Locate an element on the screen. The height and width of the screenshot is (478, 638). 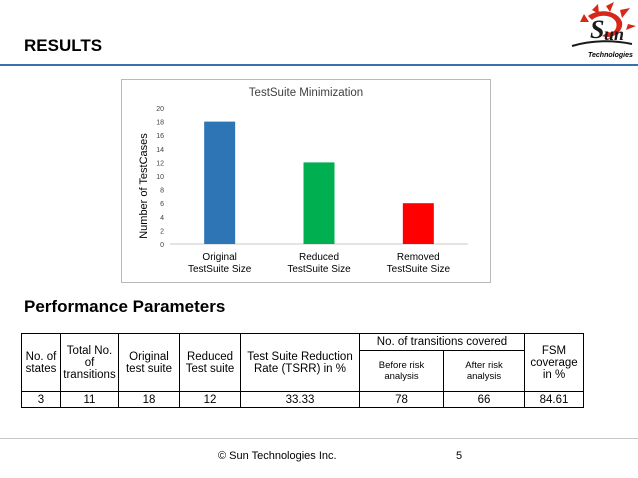
header-fsm-coverage: FSM coverage in % is located at coordinates (554, 362).